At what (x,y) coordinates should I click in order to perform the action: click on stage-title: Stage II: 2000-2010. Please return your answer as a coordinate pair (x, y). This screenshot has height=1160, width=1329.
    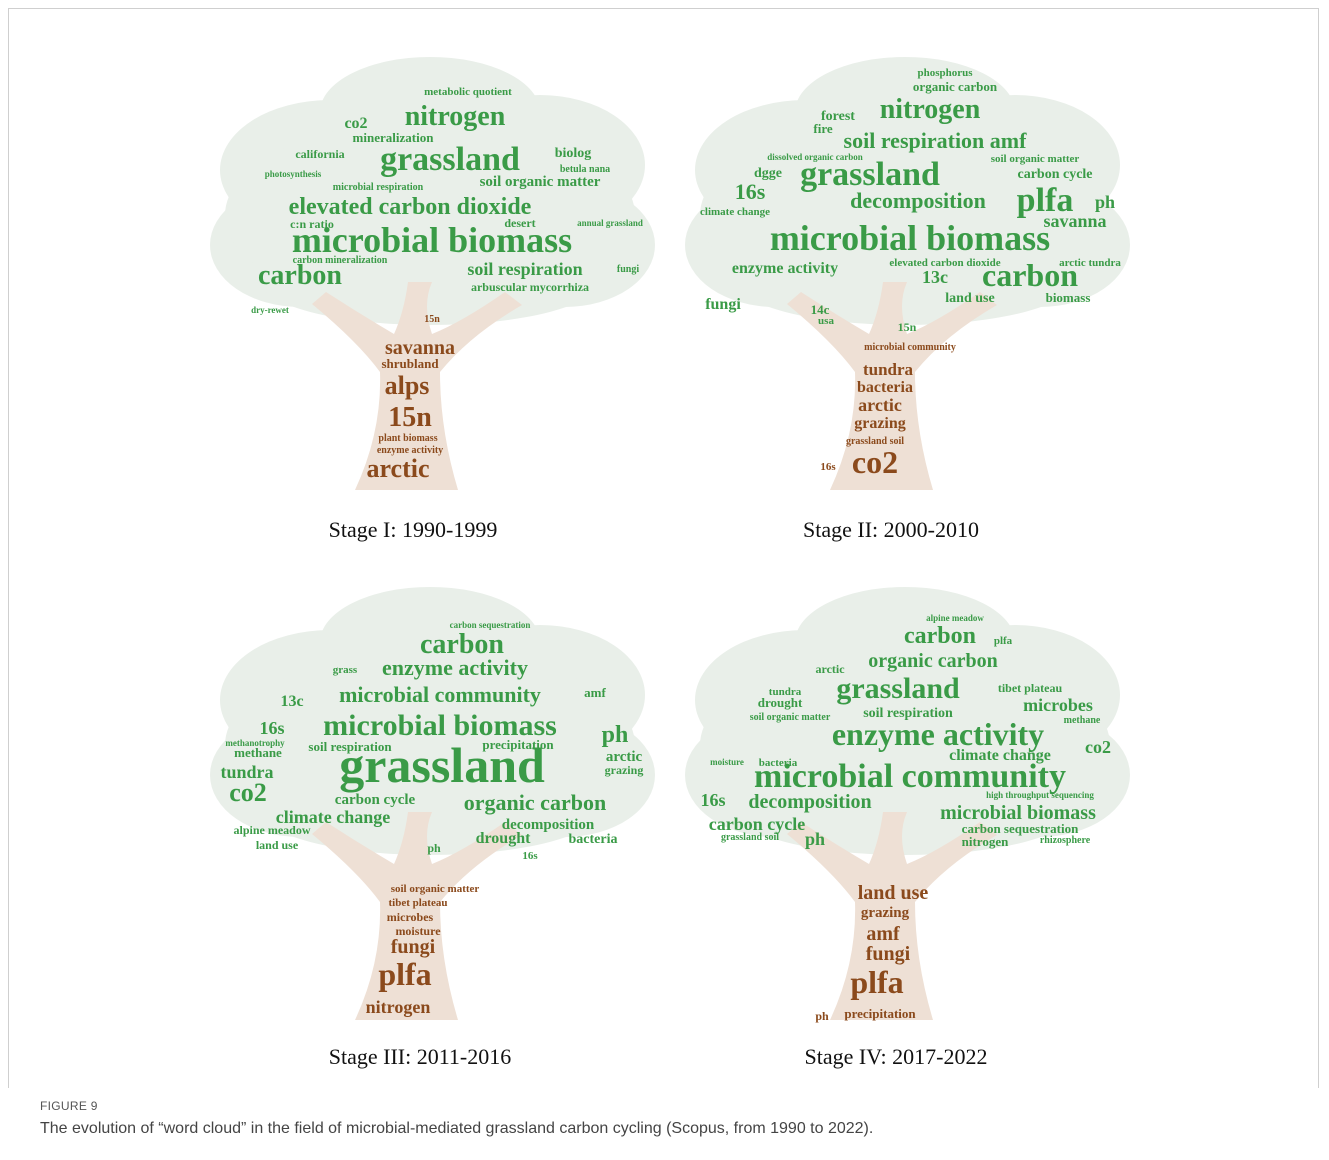
    Looking at the image, I should click on (891, 529).